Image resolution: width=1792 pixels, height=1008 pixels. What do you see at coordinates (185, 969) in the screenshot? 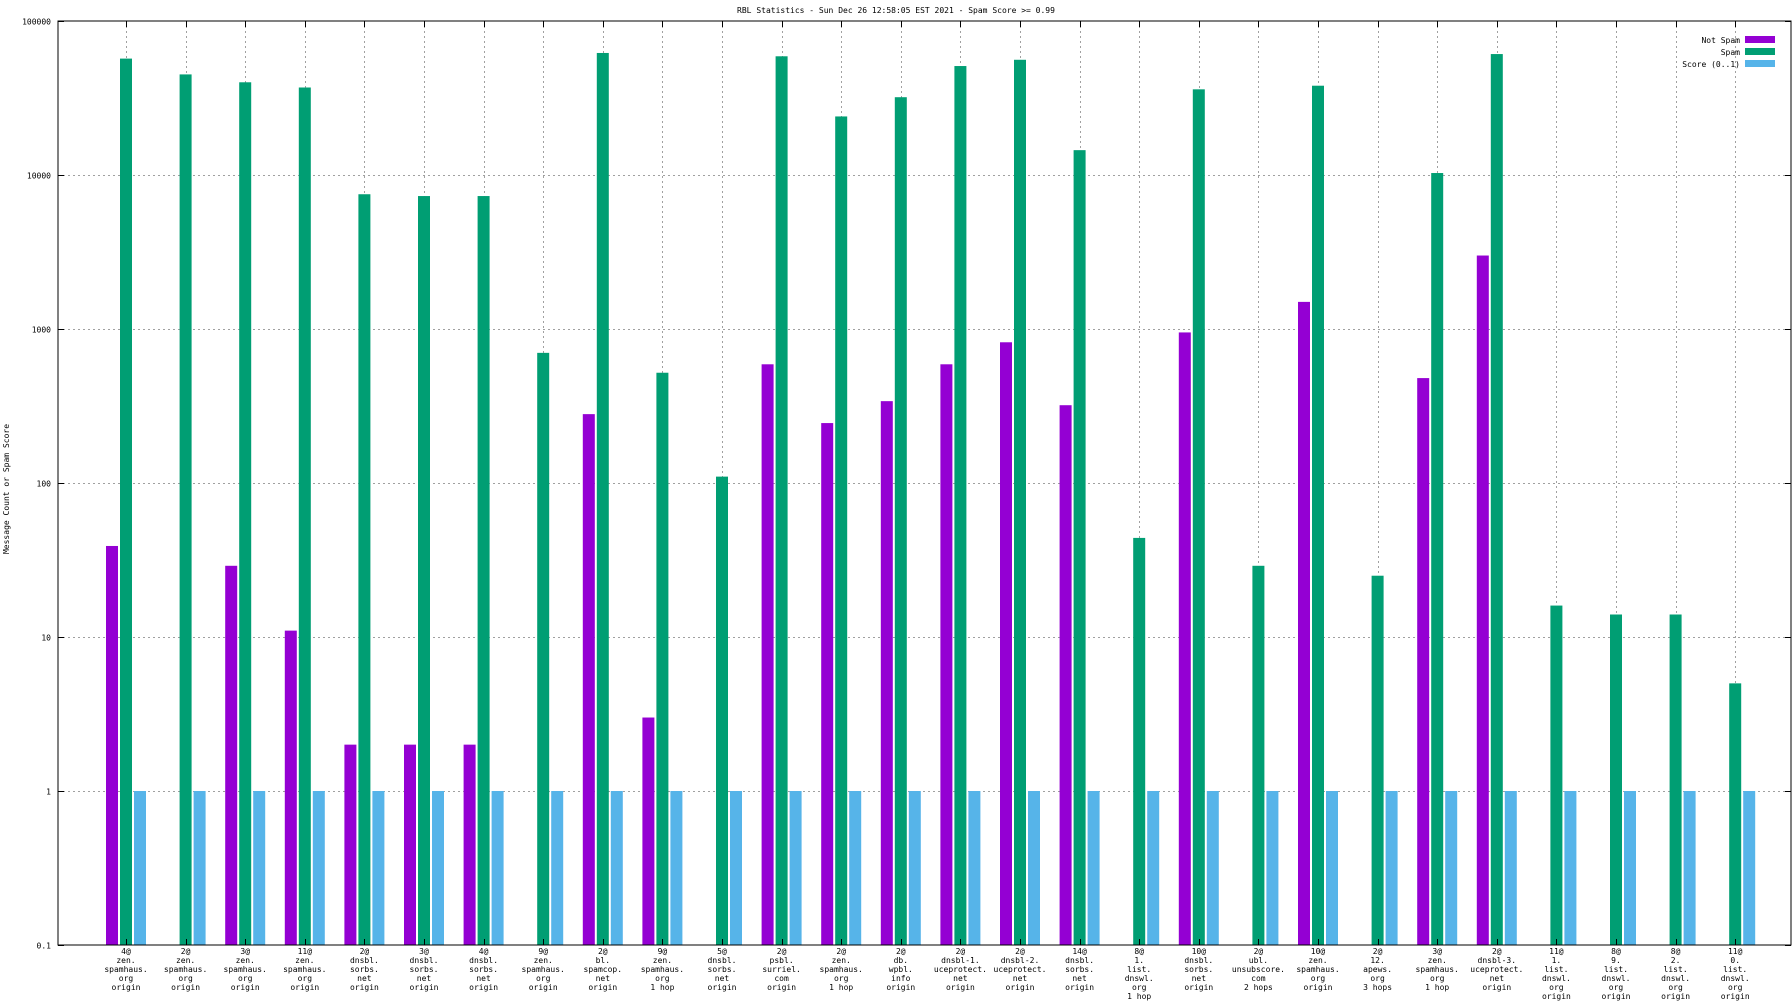
I see `x-tick-label: 2@ zen. spamhaus. org origin` at bounding box center [185, 969].